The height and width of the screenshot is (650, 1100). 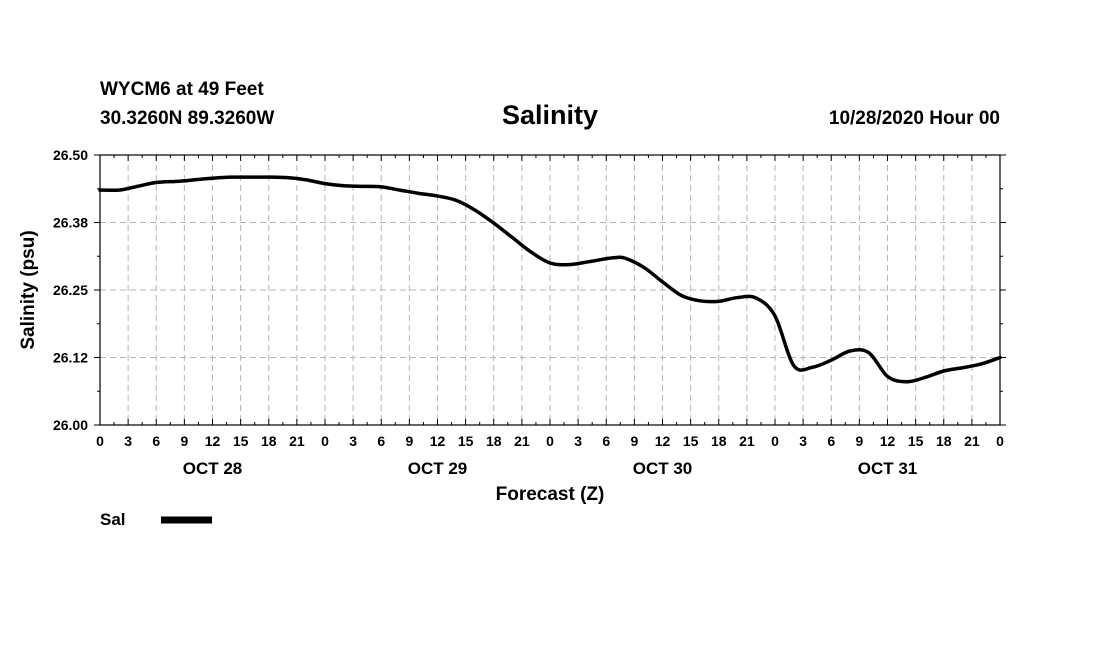 I want to click on day-label: OCT 29, so click(x=438, y=468).